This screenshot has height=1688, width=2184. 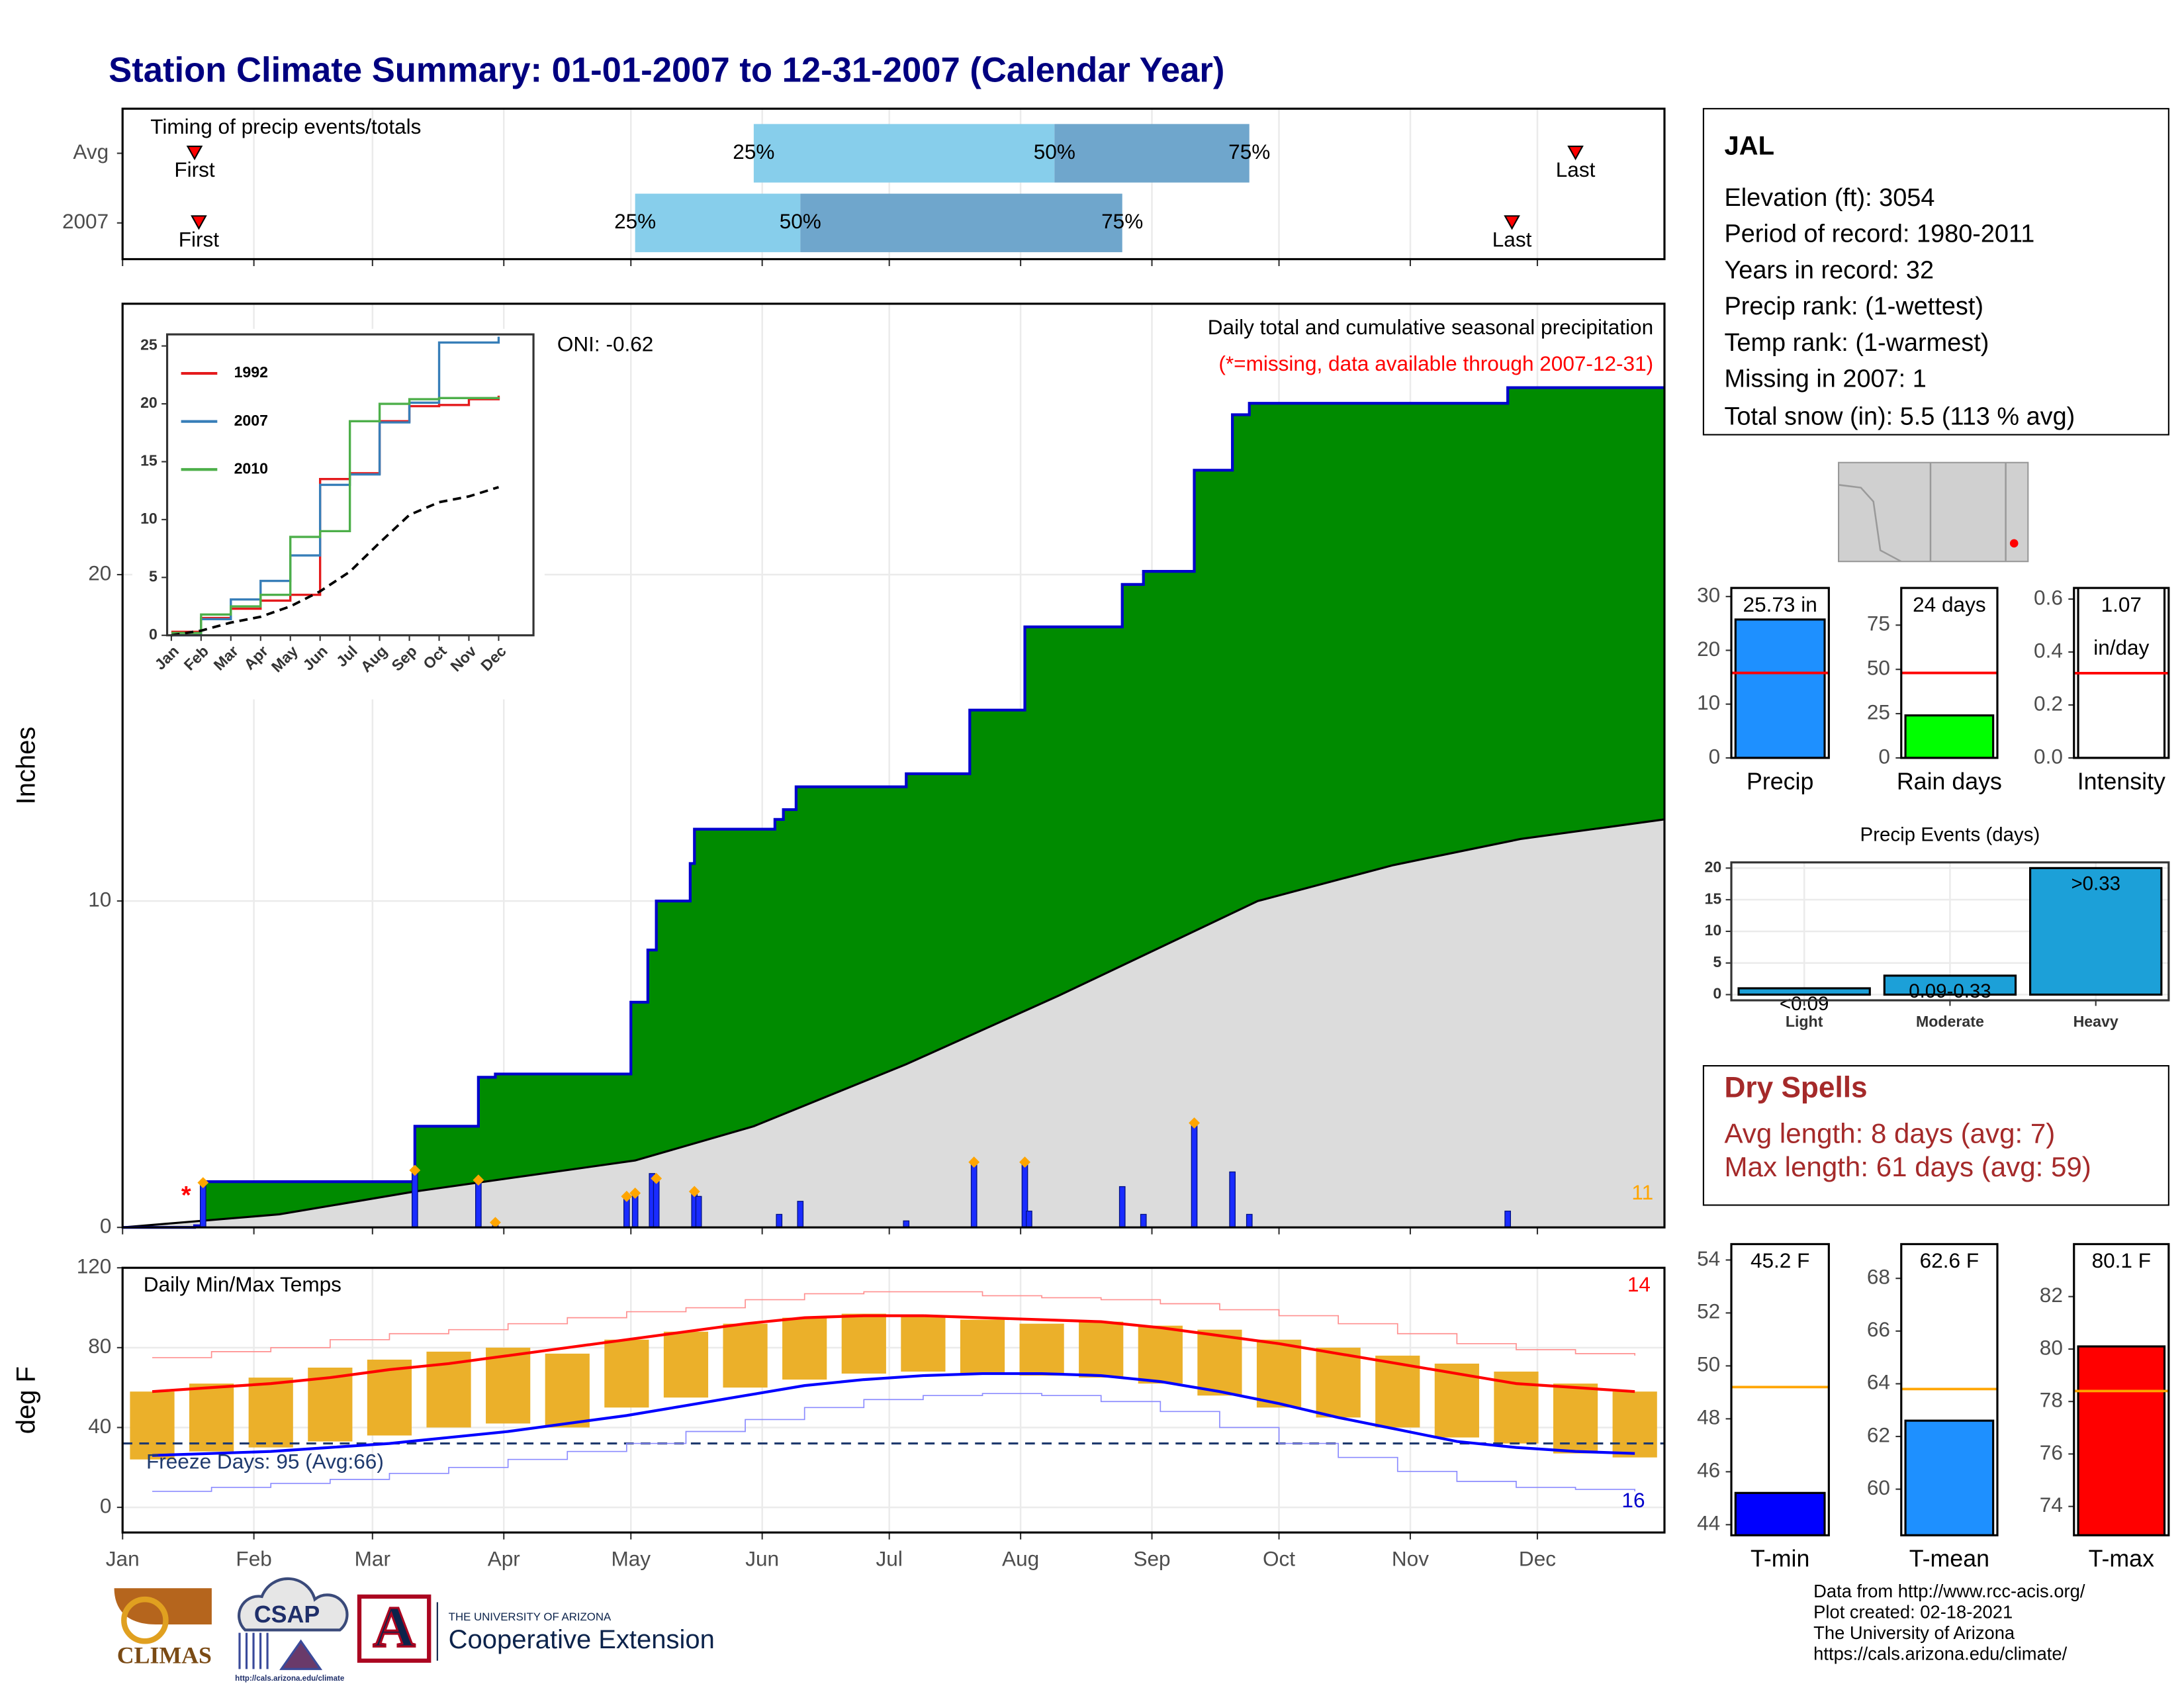 I want to click on y-tick-label: 44, so click(x=1709, y=1523).